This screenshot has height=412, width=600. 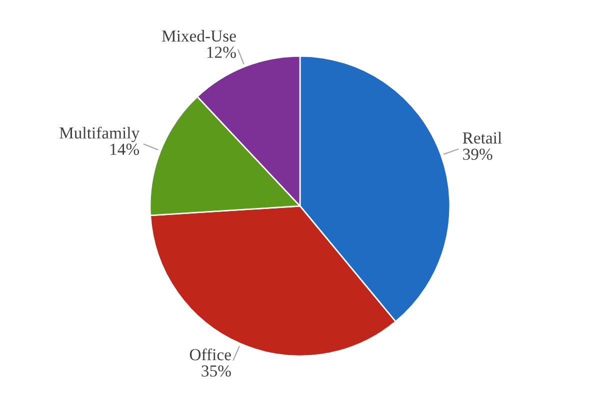 What do you see at coordinates (221, 52) in the screenshot?
I see `data-label: 12%` at bounding box center [221, 52].